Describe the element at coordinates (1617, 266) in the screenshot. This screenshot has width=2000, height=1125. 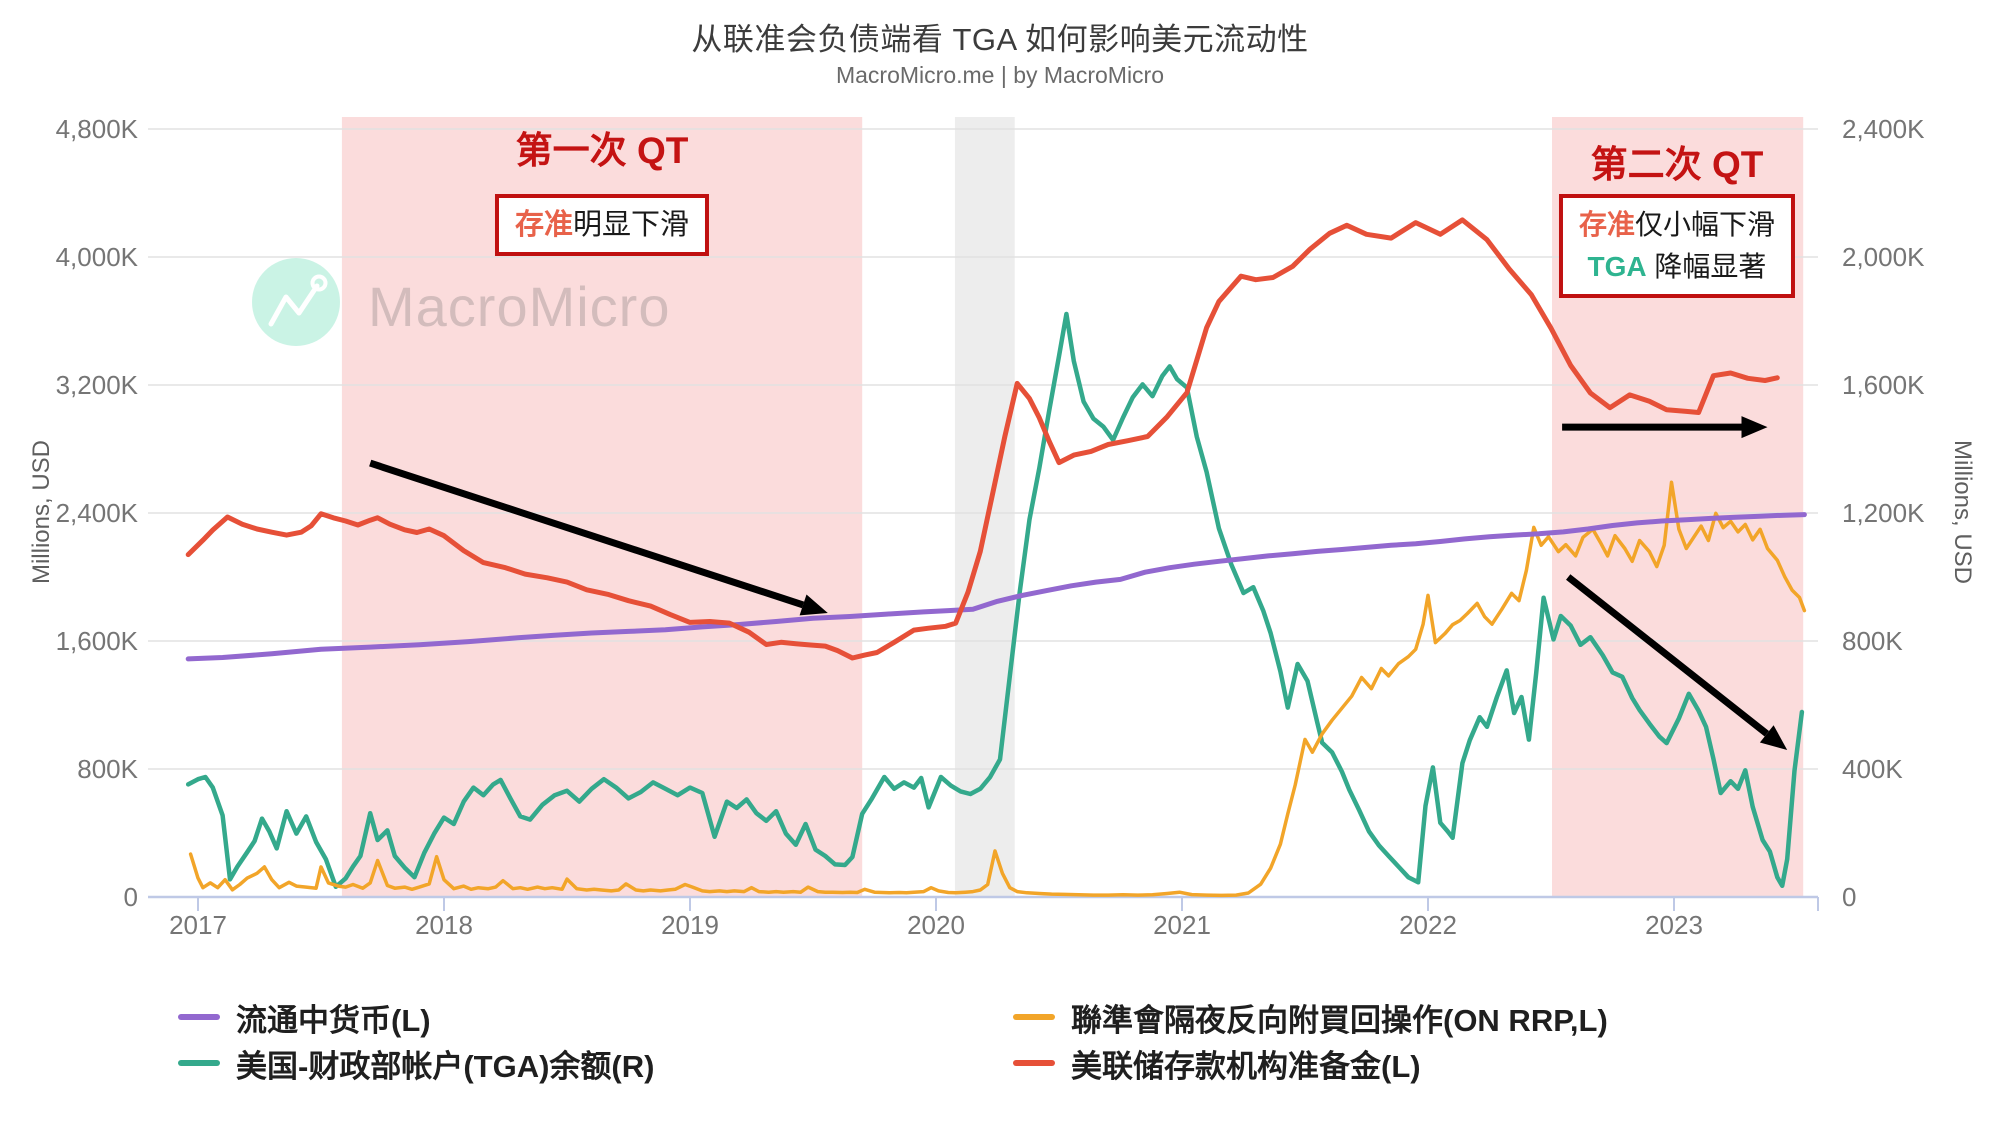
I see `qt2-box-line2-highlight: TGA` at that location.